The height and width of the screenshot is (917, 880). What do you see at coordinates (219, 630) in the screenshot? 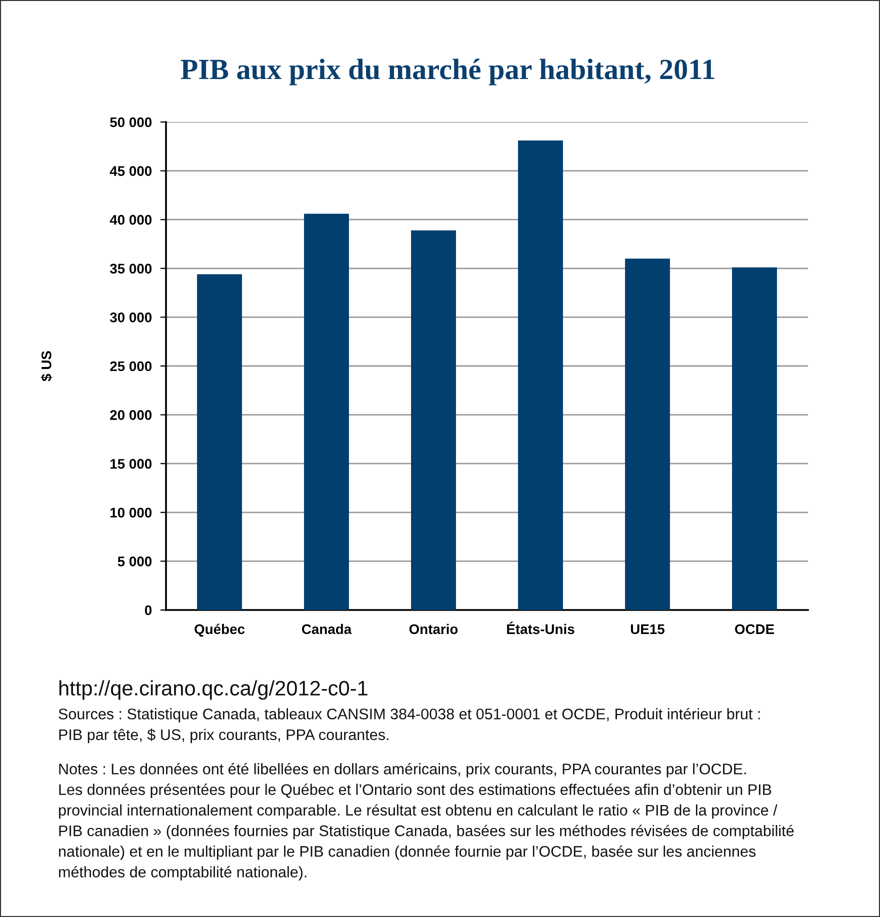
I see `x-tick-label: Québec` at bounding box center [219, 630].